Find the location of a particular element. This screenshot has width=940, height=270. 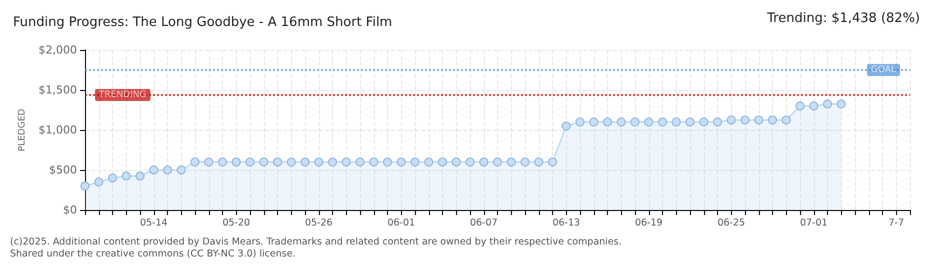

x-tick-label: 06-07 is located at coordinates (484, 223).